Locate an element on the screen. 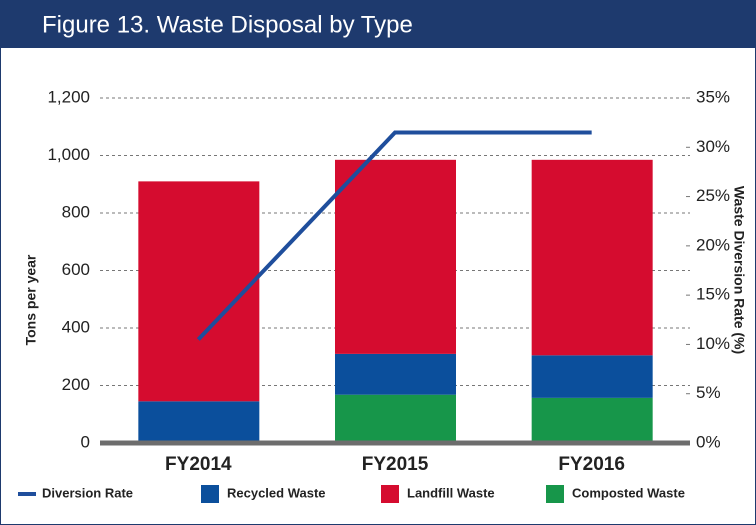 This screenshot has height=525, width=756. y-axis-title: Tons per year is located at coordinates (31, 299).